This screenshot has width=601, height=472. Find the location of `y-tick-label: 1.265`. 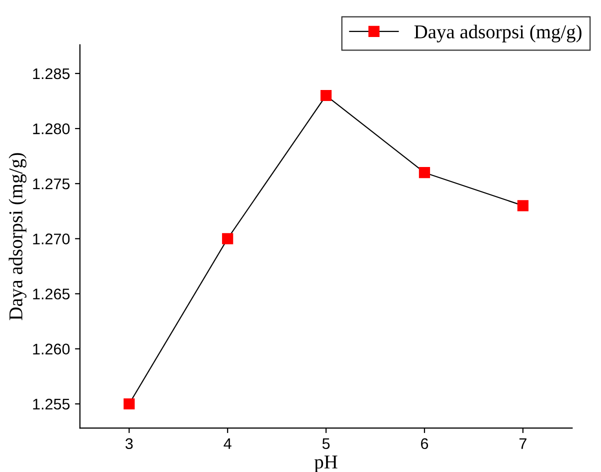

y-tick-label: 1.265 is located at coordinates (51, 294).